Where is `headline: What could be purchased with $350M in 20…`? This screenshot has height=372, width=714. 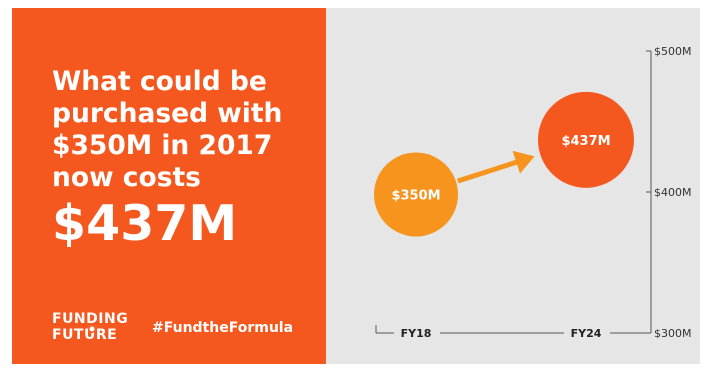
headline: What could be purchased with $350M in 20… is located at coordinates (167, 129).